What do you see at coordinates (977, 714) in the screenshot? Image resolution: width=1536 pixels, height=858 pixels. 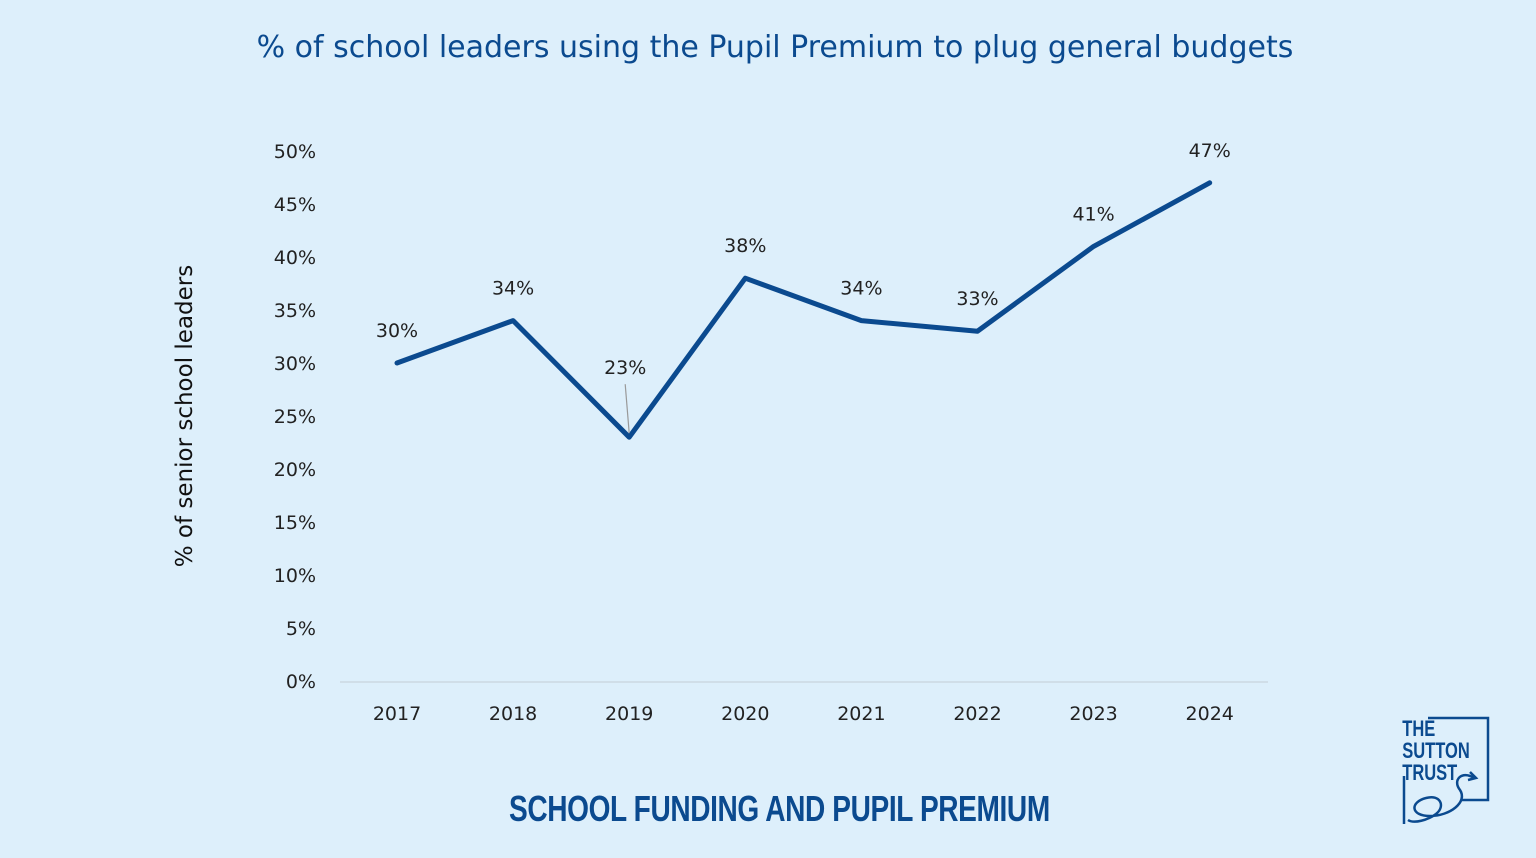 I see `x-tick-label: 2022` at bounding box center [977, 714].